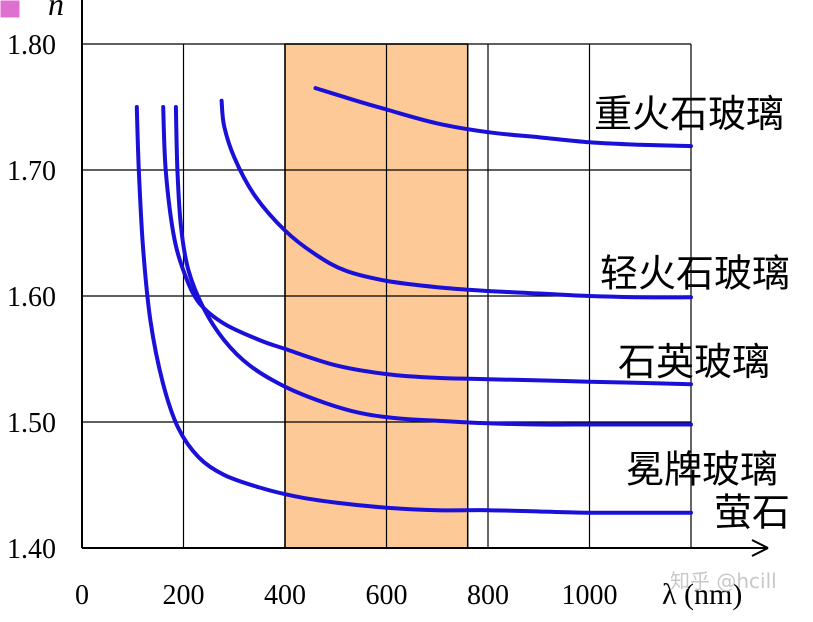 This screenshot has height=622, width=813. What do you see at coordinates (31, 423) in the screenshot?
I see `y-tick-label-1.50: 1.50` at bounding box center [31, 423].